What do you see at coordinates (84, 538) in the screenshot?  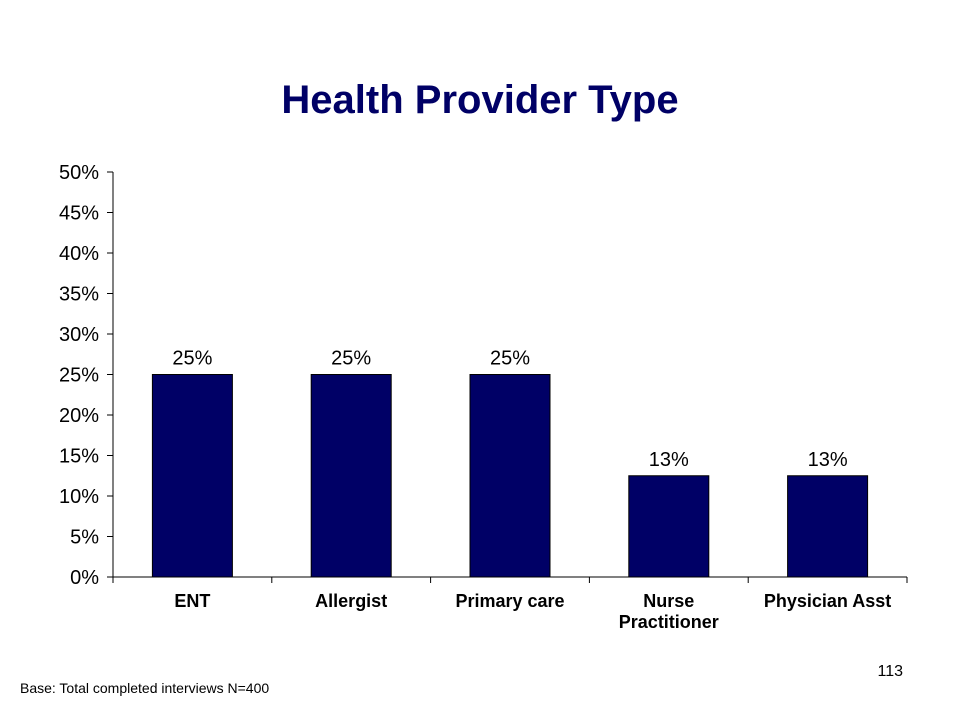 I see `y-tick-label: 5%` at bounding box center [84, 538].